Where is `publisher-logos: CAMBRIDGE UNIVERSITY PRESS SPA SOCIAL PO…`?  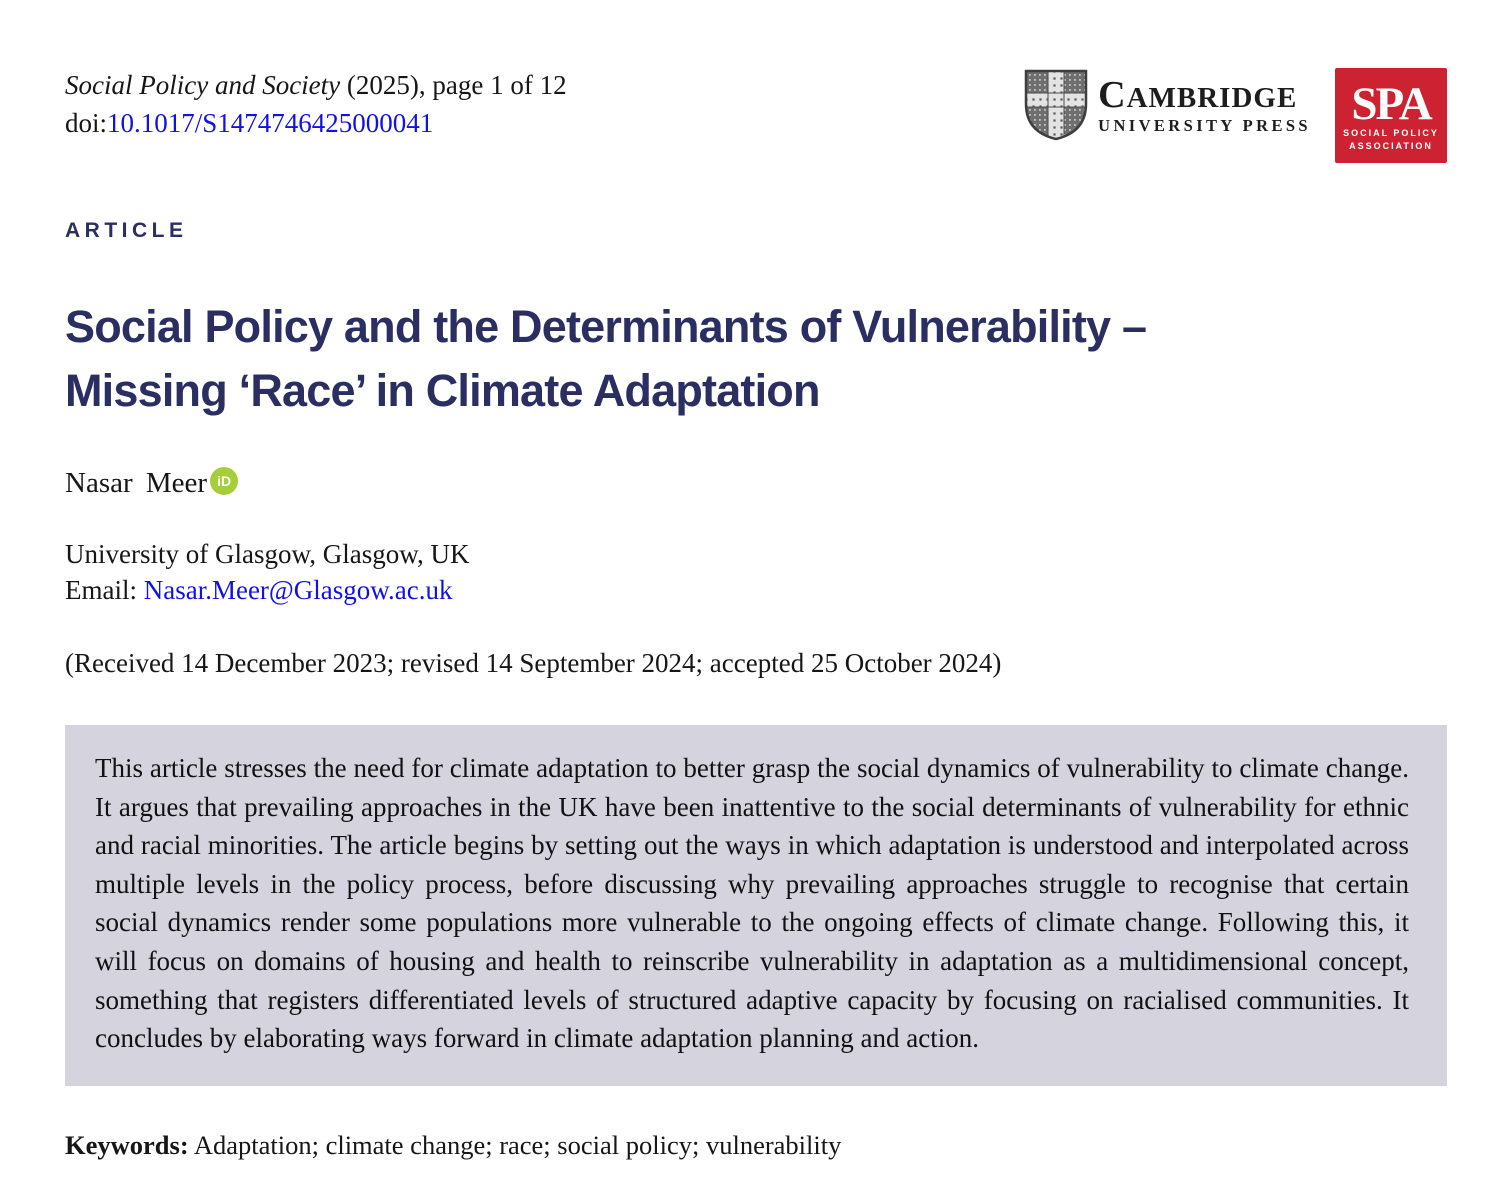
publisher-logos: CAMBRIDGE UNIVERSITY PRESS SPA SOCIAL PO… is located at coordinates (1235, 115).